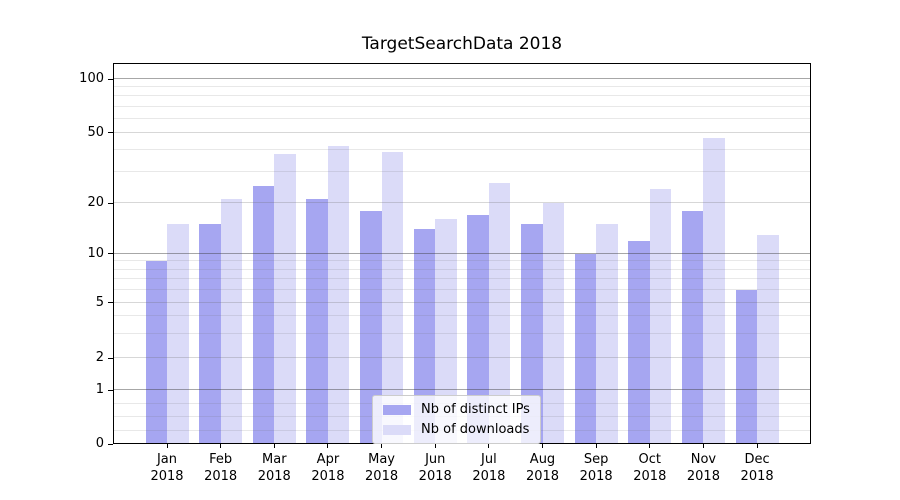  What do you see at coordinates (456, 409) in the screenshot?
I see `legend-item-distinct-ips: Nb of distinct IPs` at bounding box center [456, 409].